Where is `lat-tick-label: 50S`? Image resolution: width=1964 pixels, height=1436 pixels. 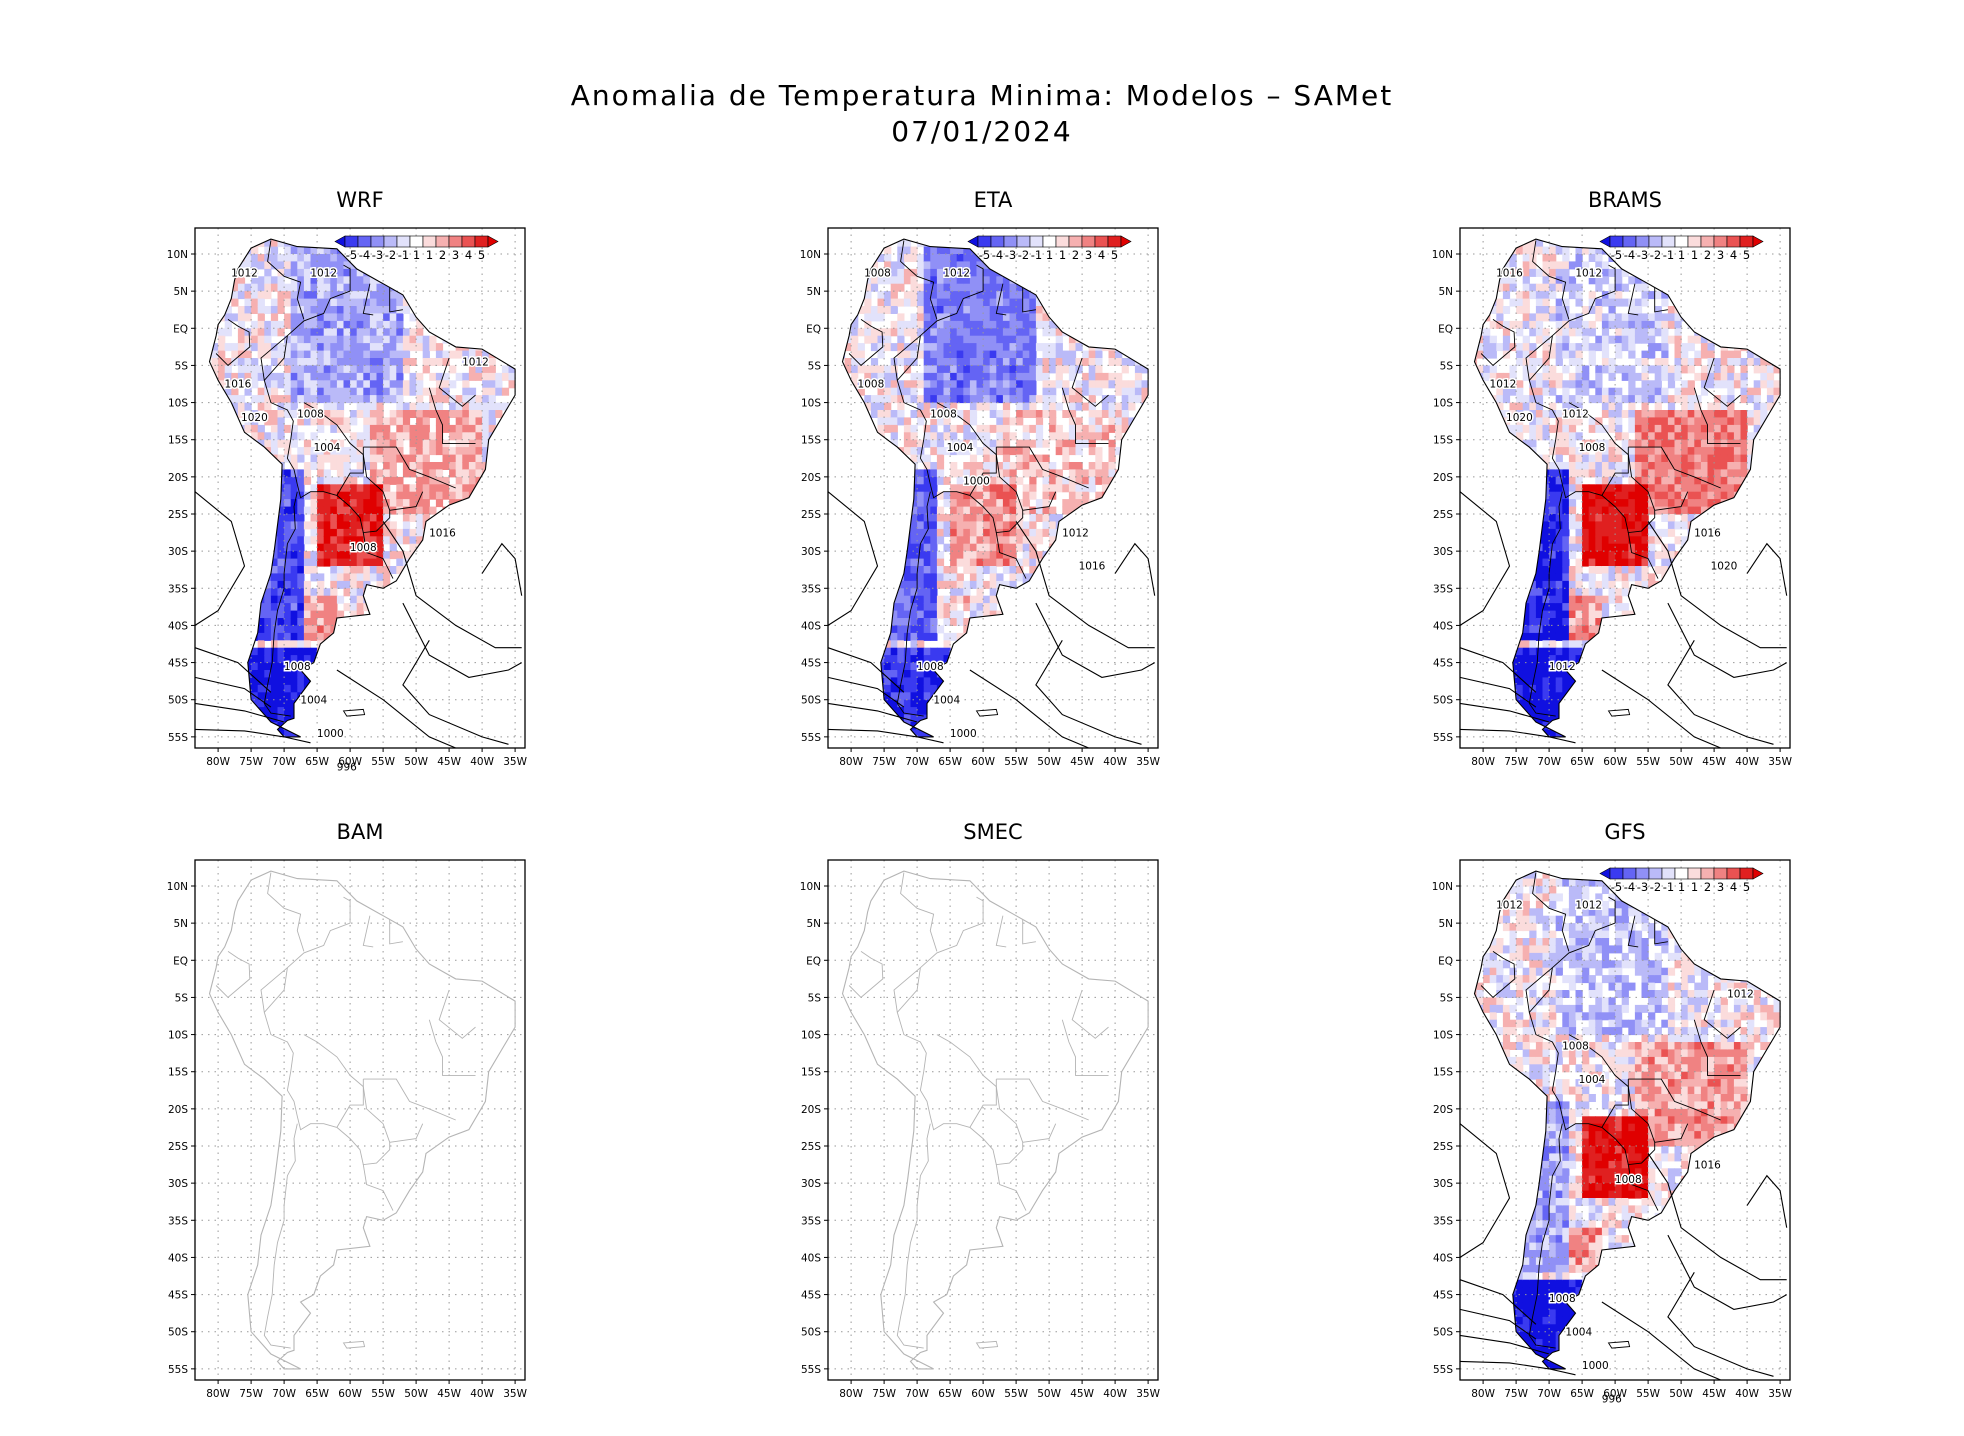 lat-tick-label: 50S is located at coordinates (811, 701).